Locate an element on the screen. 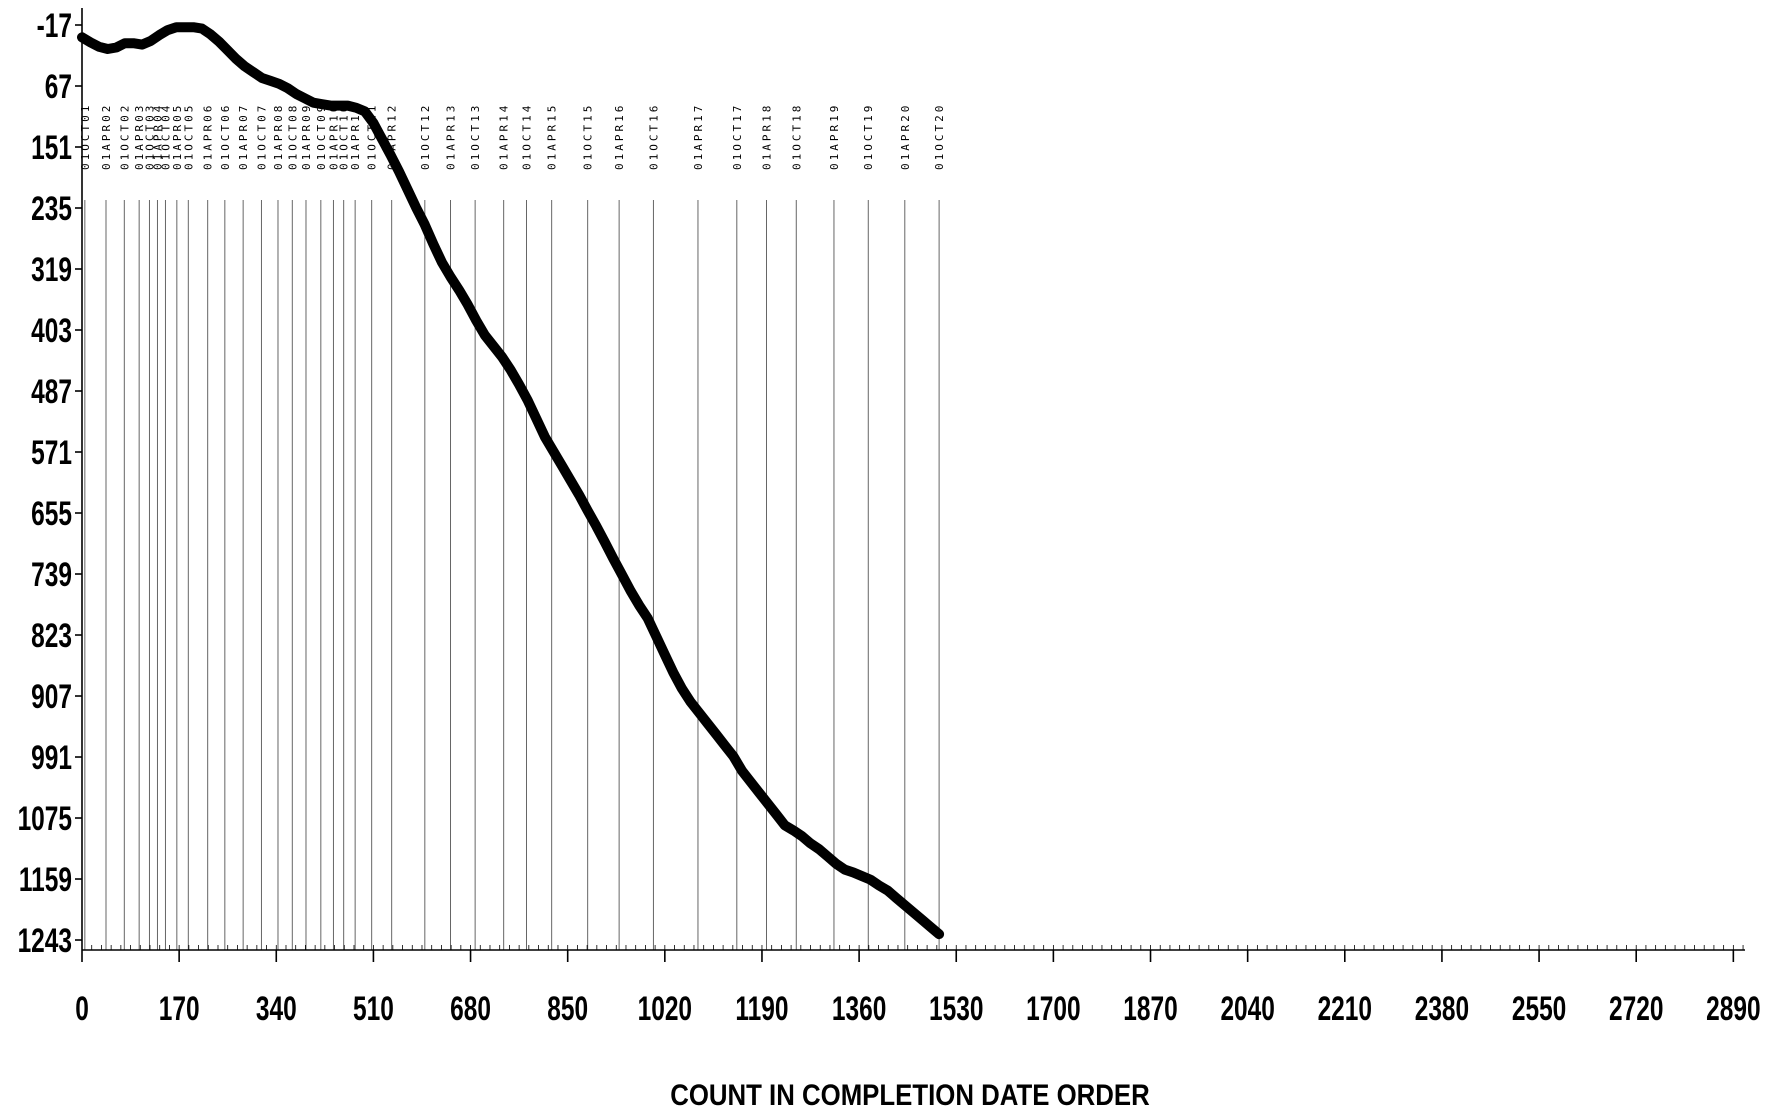 The width and height of the screenshot is (1787, 1114). x-tick-label-1870: 1870 is located at coordinates (1150, 1009).